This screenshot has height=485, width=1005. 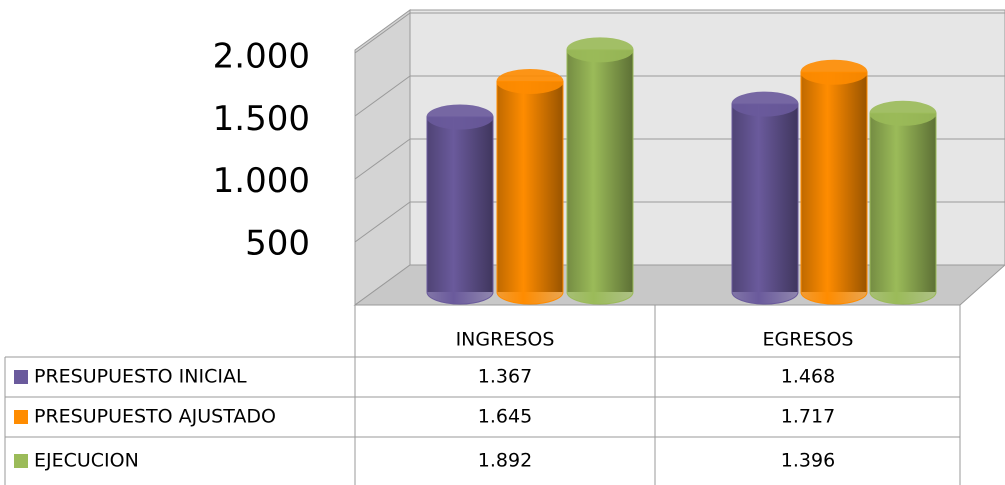 What do you see at coordinates (261, 119) in the screenshot?
I see `y-tick-label: 1.500` at bounding box center [261, 119].